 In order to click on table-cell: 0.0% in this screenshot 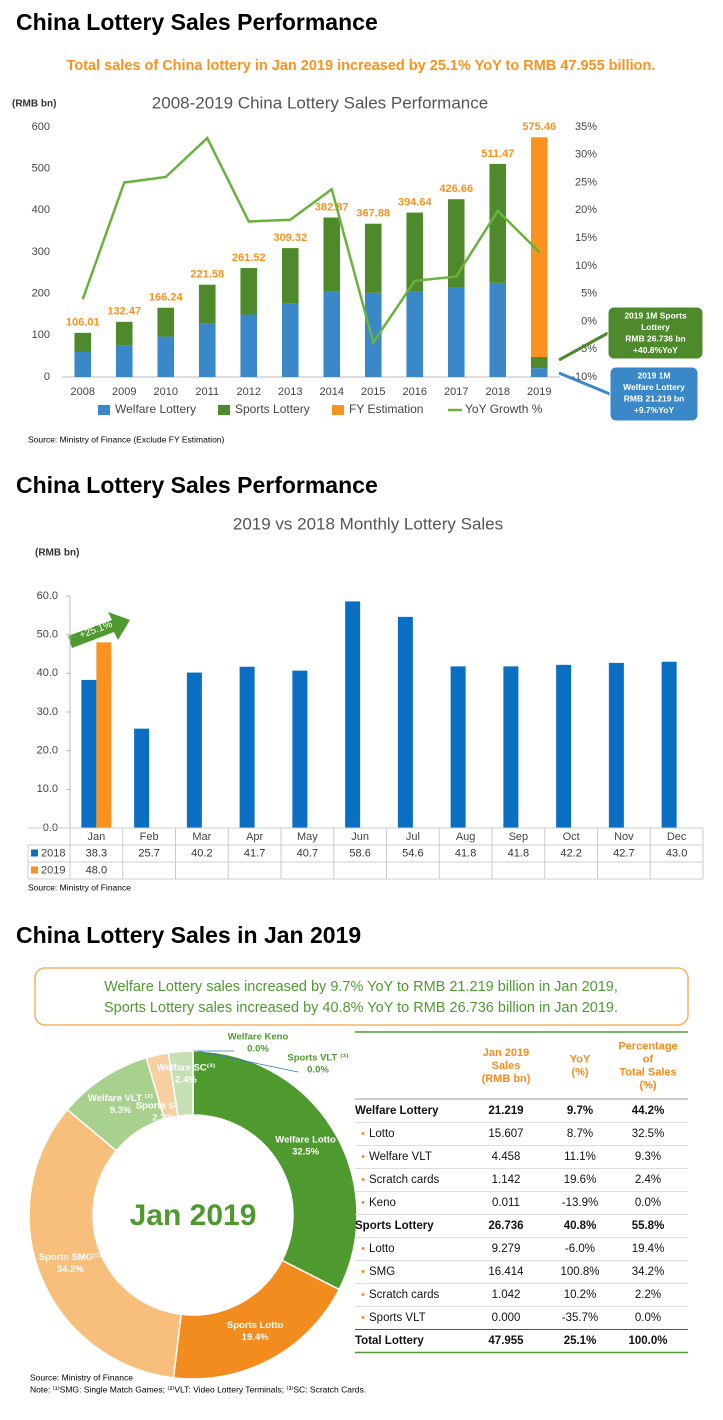, I will do `click(648, 1203)`.